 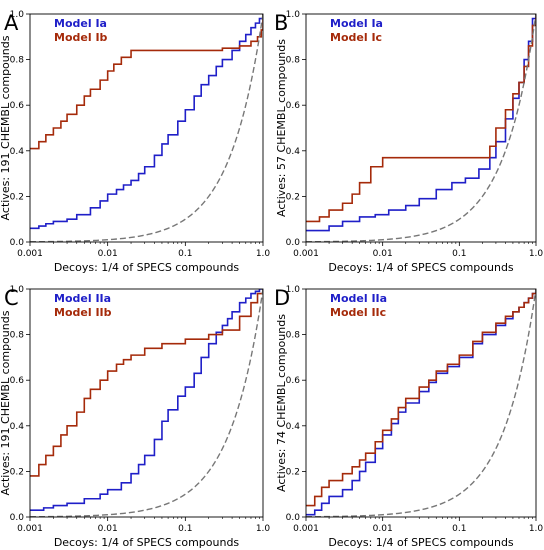 I want to click on legend-entry-1: Model Ic, so click(x=356, y=37).